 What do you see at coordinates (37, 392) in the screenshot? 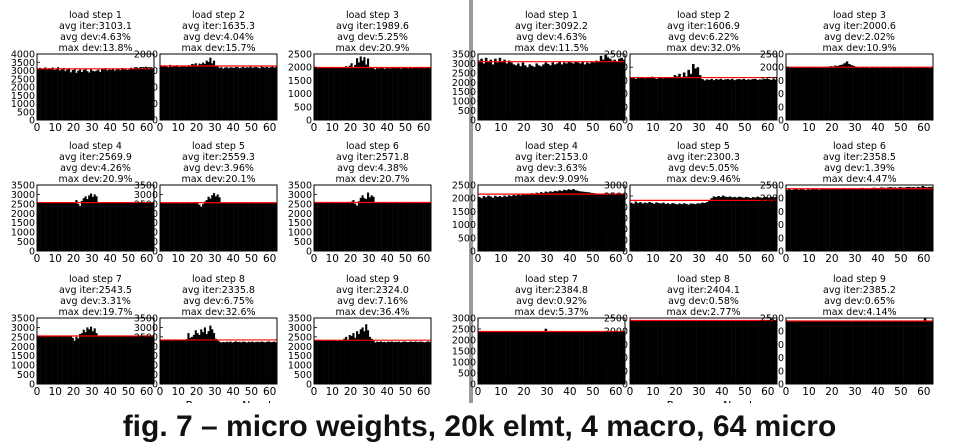
I see `x-tick-label: 0` at bounding box center [37, 392].